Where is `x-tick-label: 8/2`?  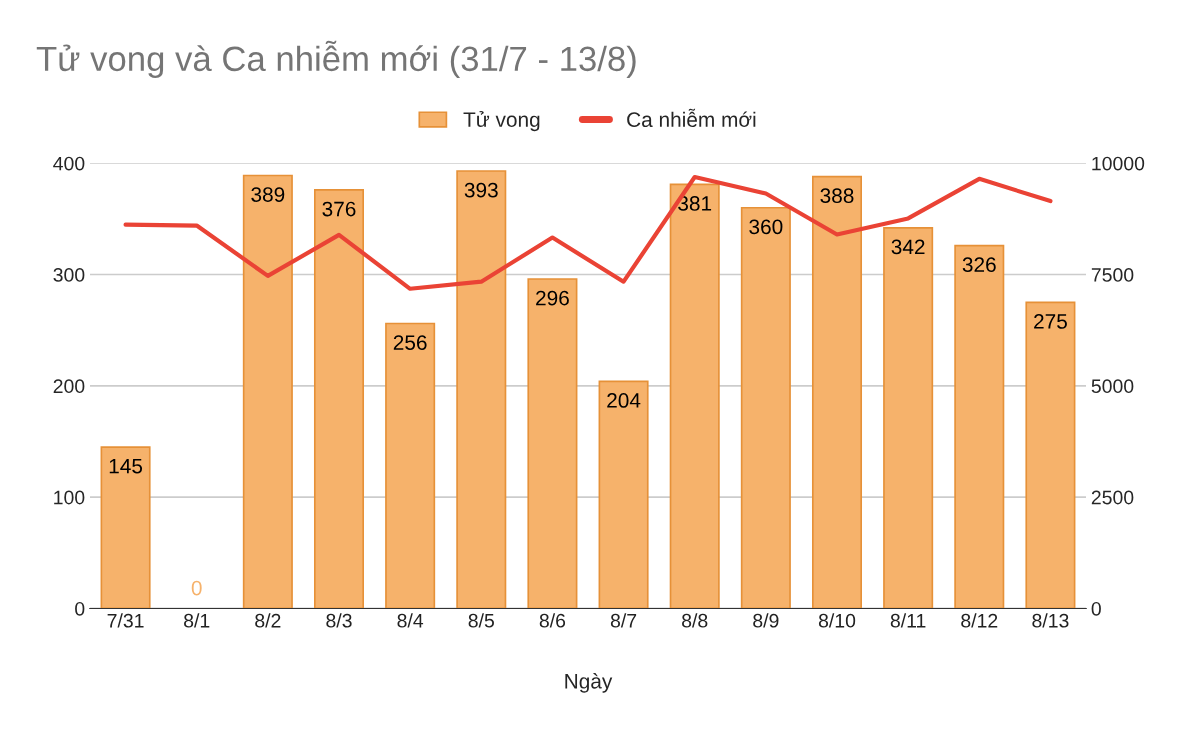
x-tick-label: 8/2 is located at coordinates (268, 620).